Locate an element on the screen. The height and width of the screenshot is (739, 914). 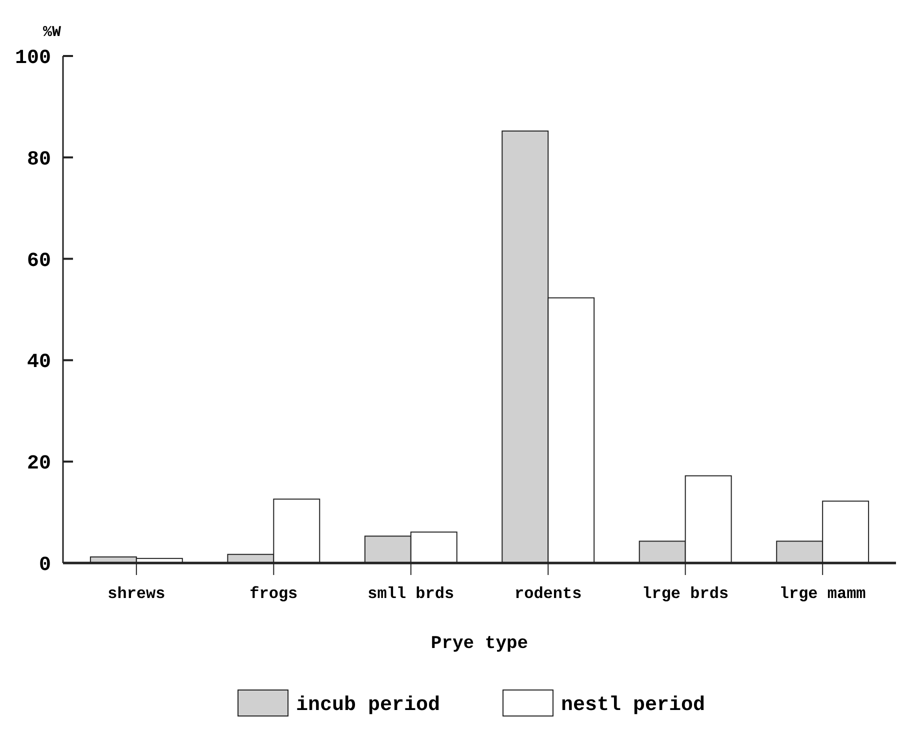
y-tick-label: 80 is located at coordinates (38, 160).